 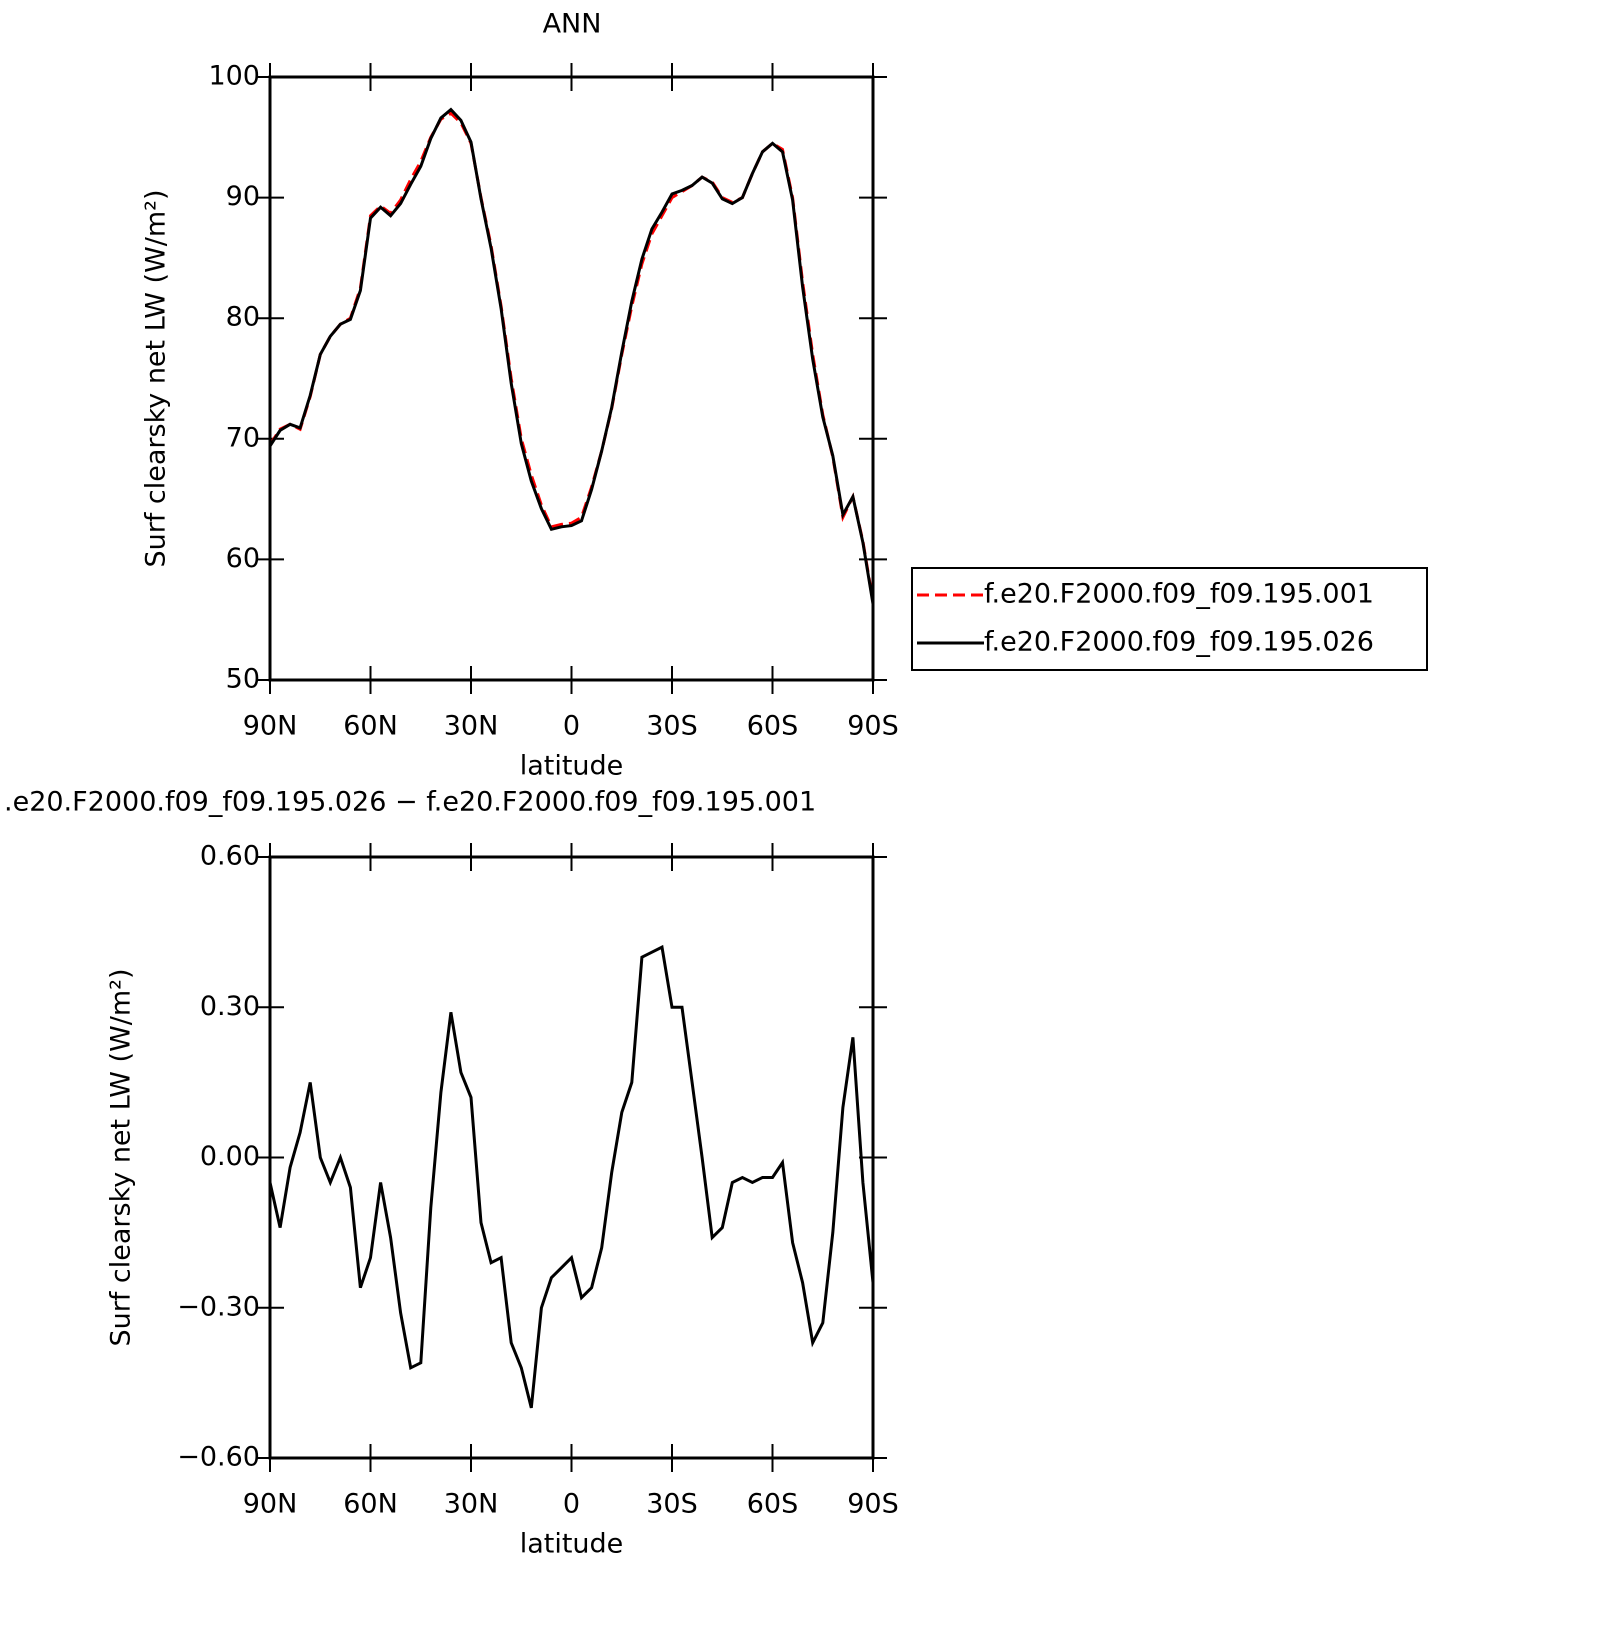 I want to click on y-tick-label: 0.00, so click(x=230, y=1156).